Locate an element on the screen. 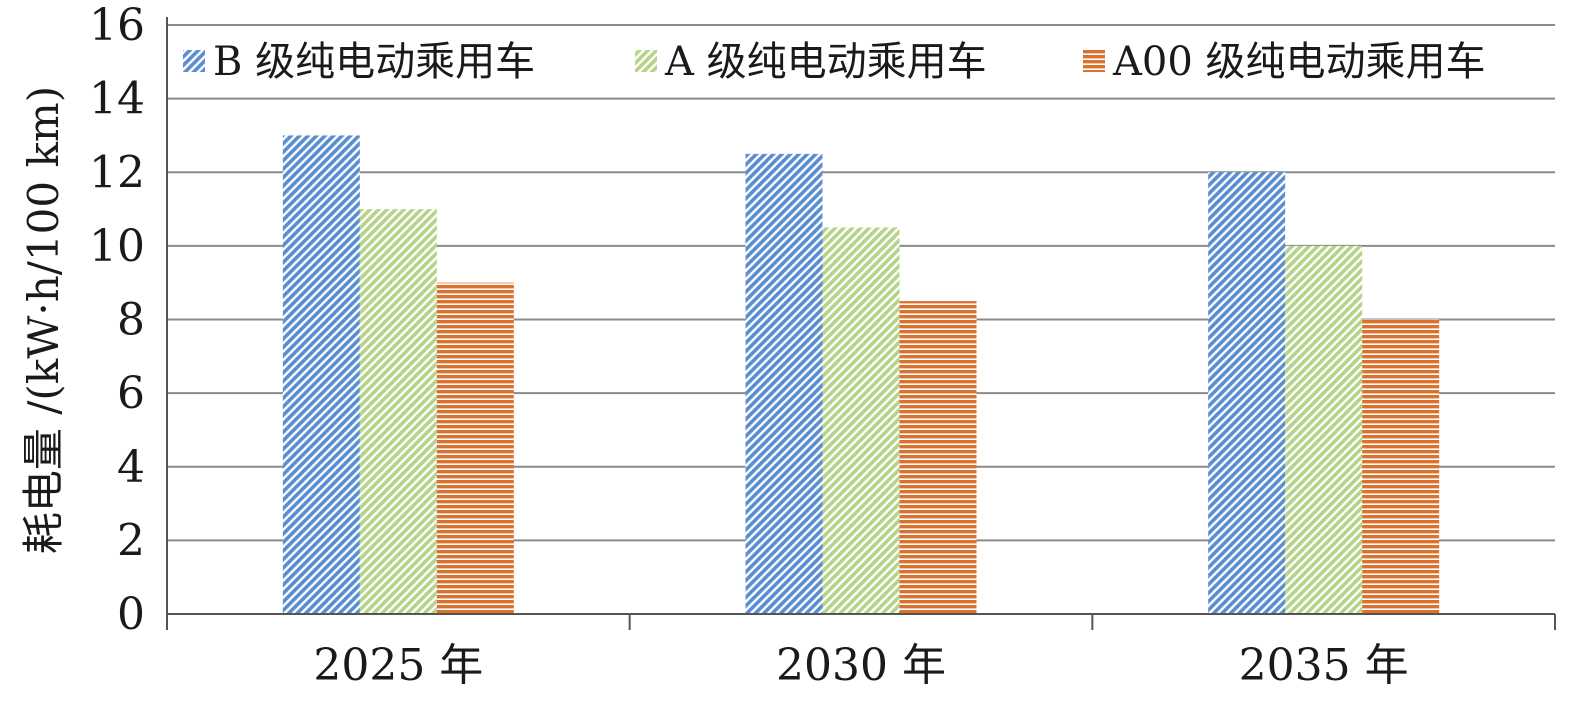 The image size is (1575, 701). bar-B 级纯电动乘用车-2030 年 is located at coordinates (784, 383).